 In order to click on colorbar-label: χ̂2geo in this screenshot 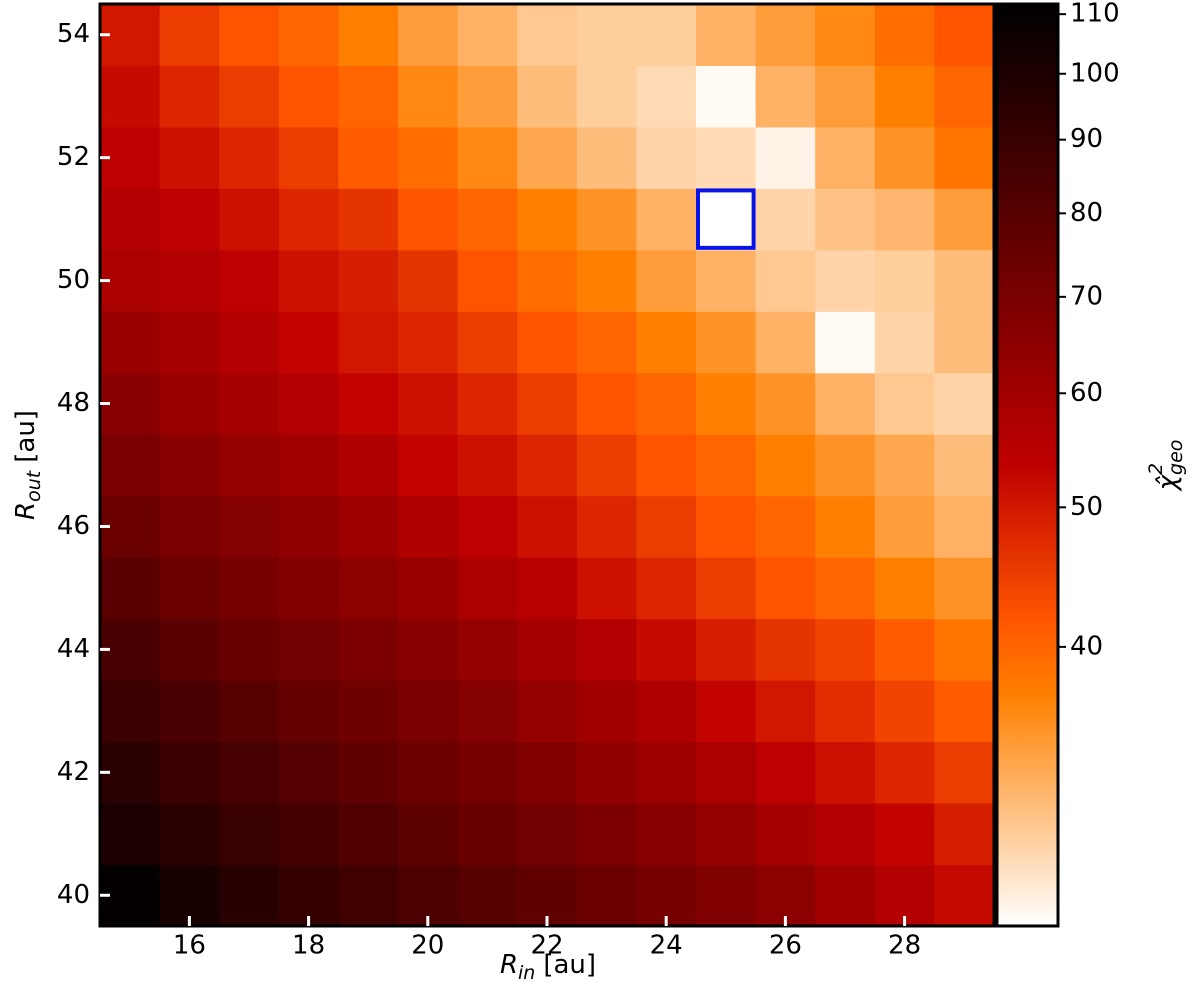, I will do `click(1166, 466)`.